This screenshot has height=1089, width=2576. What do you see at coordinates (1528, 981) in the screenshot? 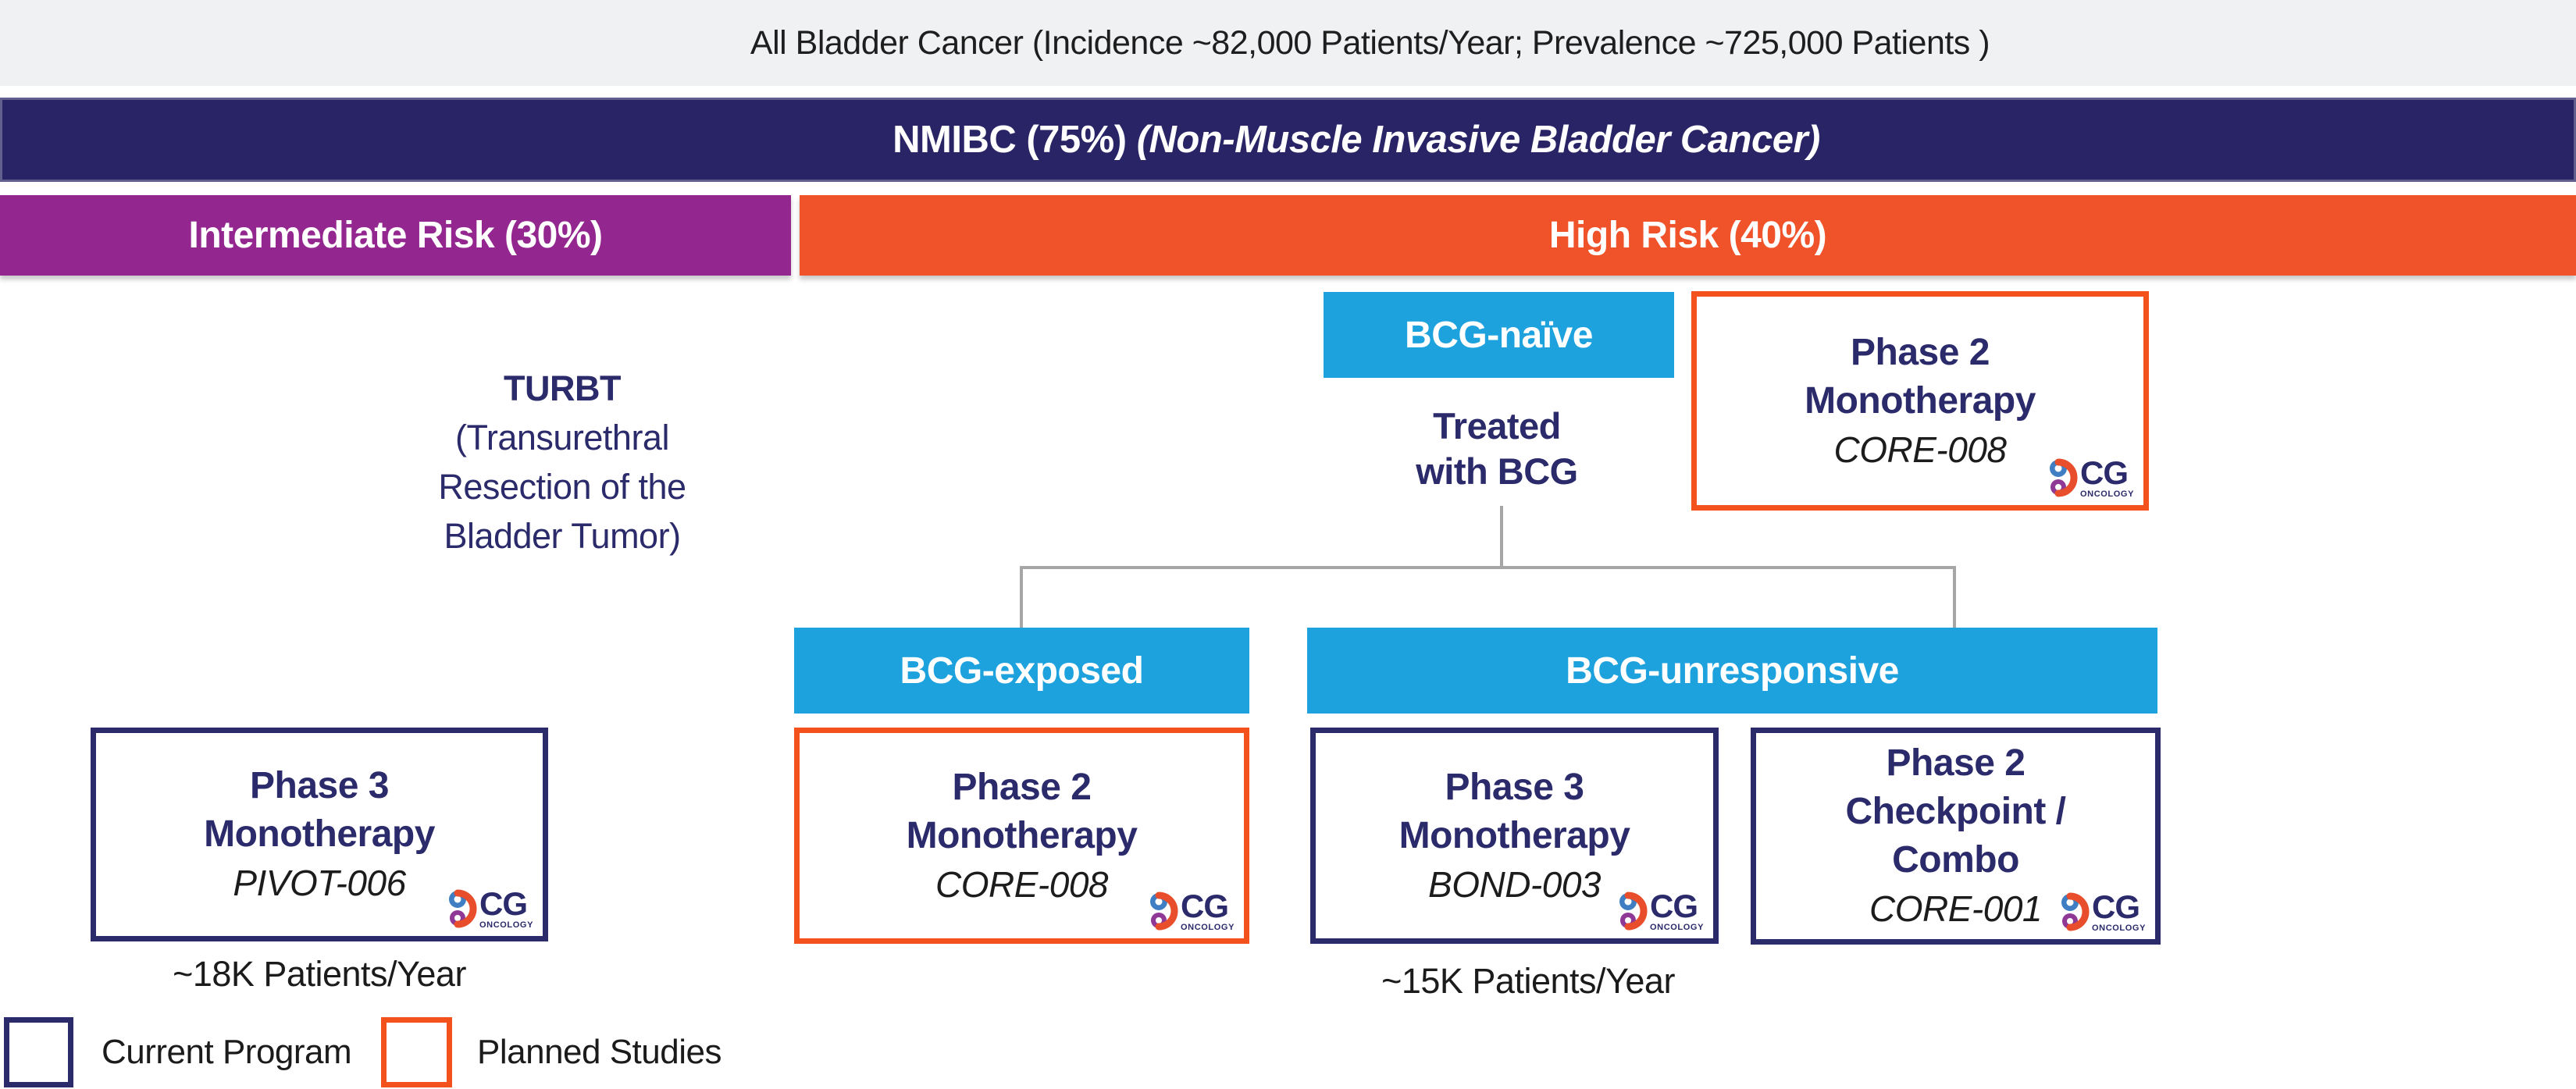
I see `unresponsive-patients-stat: ~15K Patients/Year` at bounding box center [1528, 981].